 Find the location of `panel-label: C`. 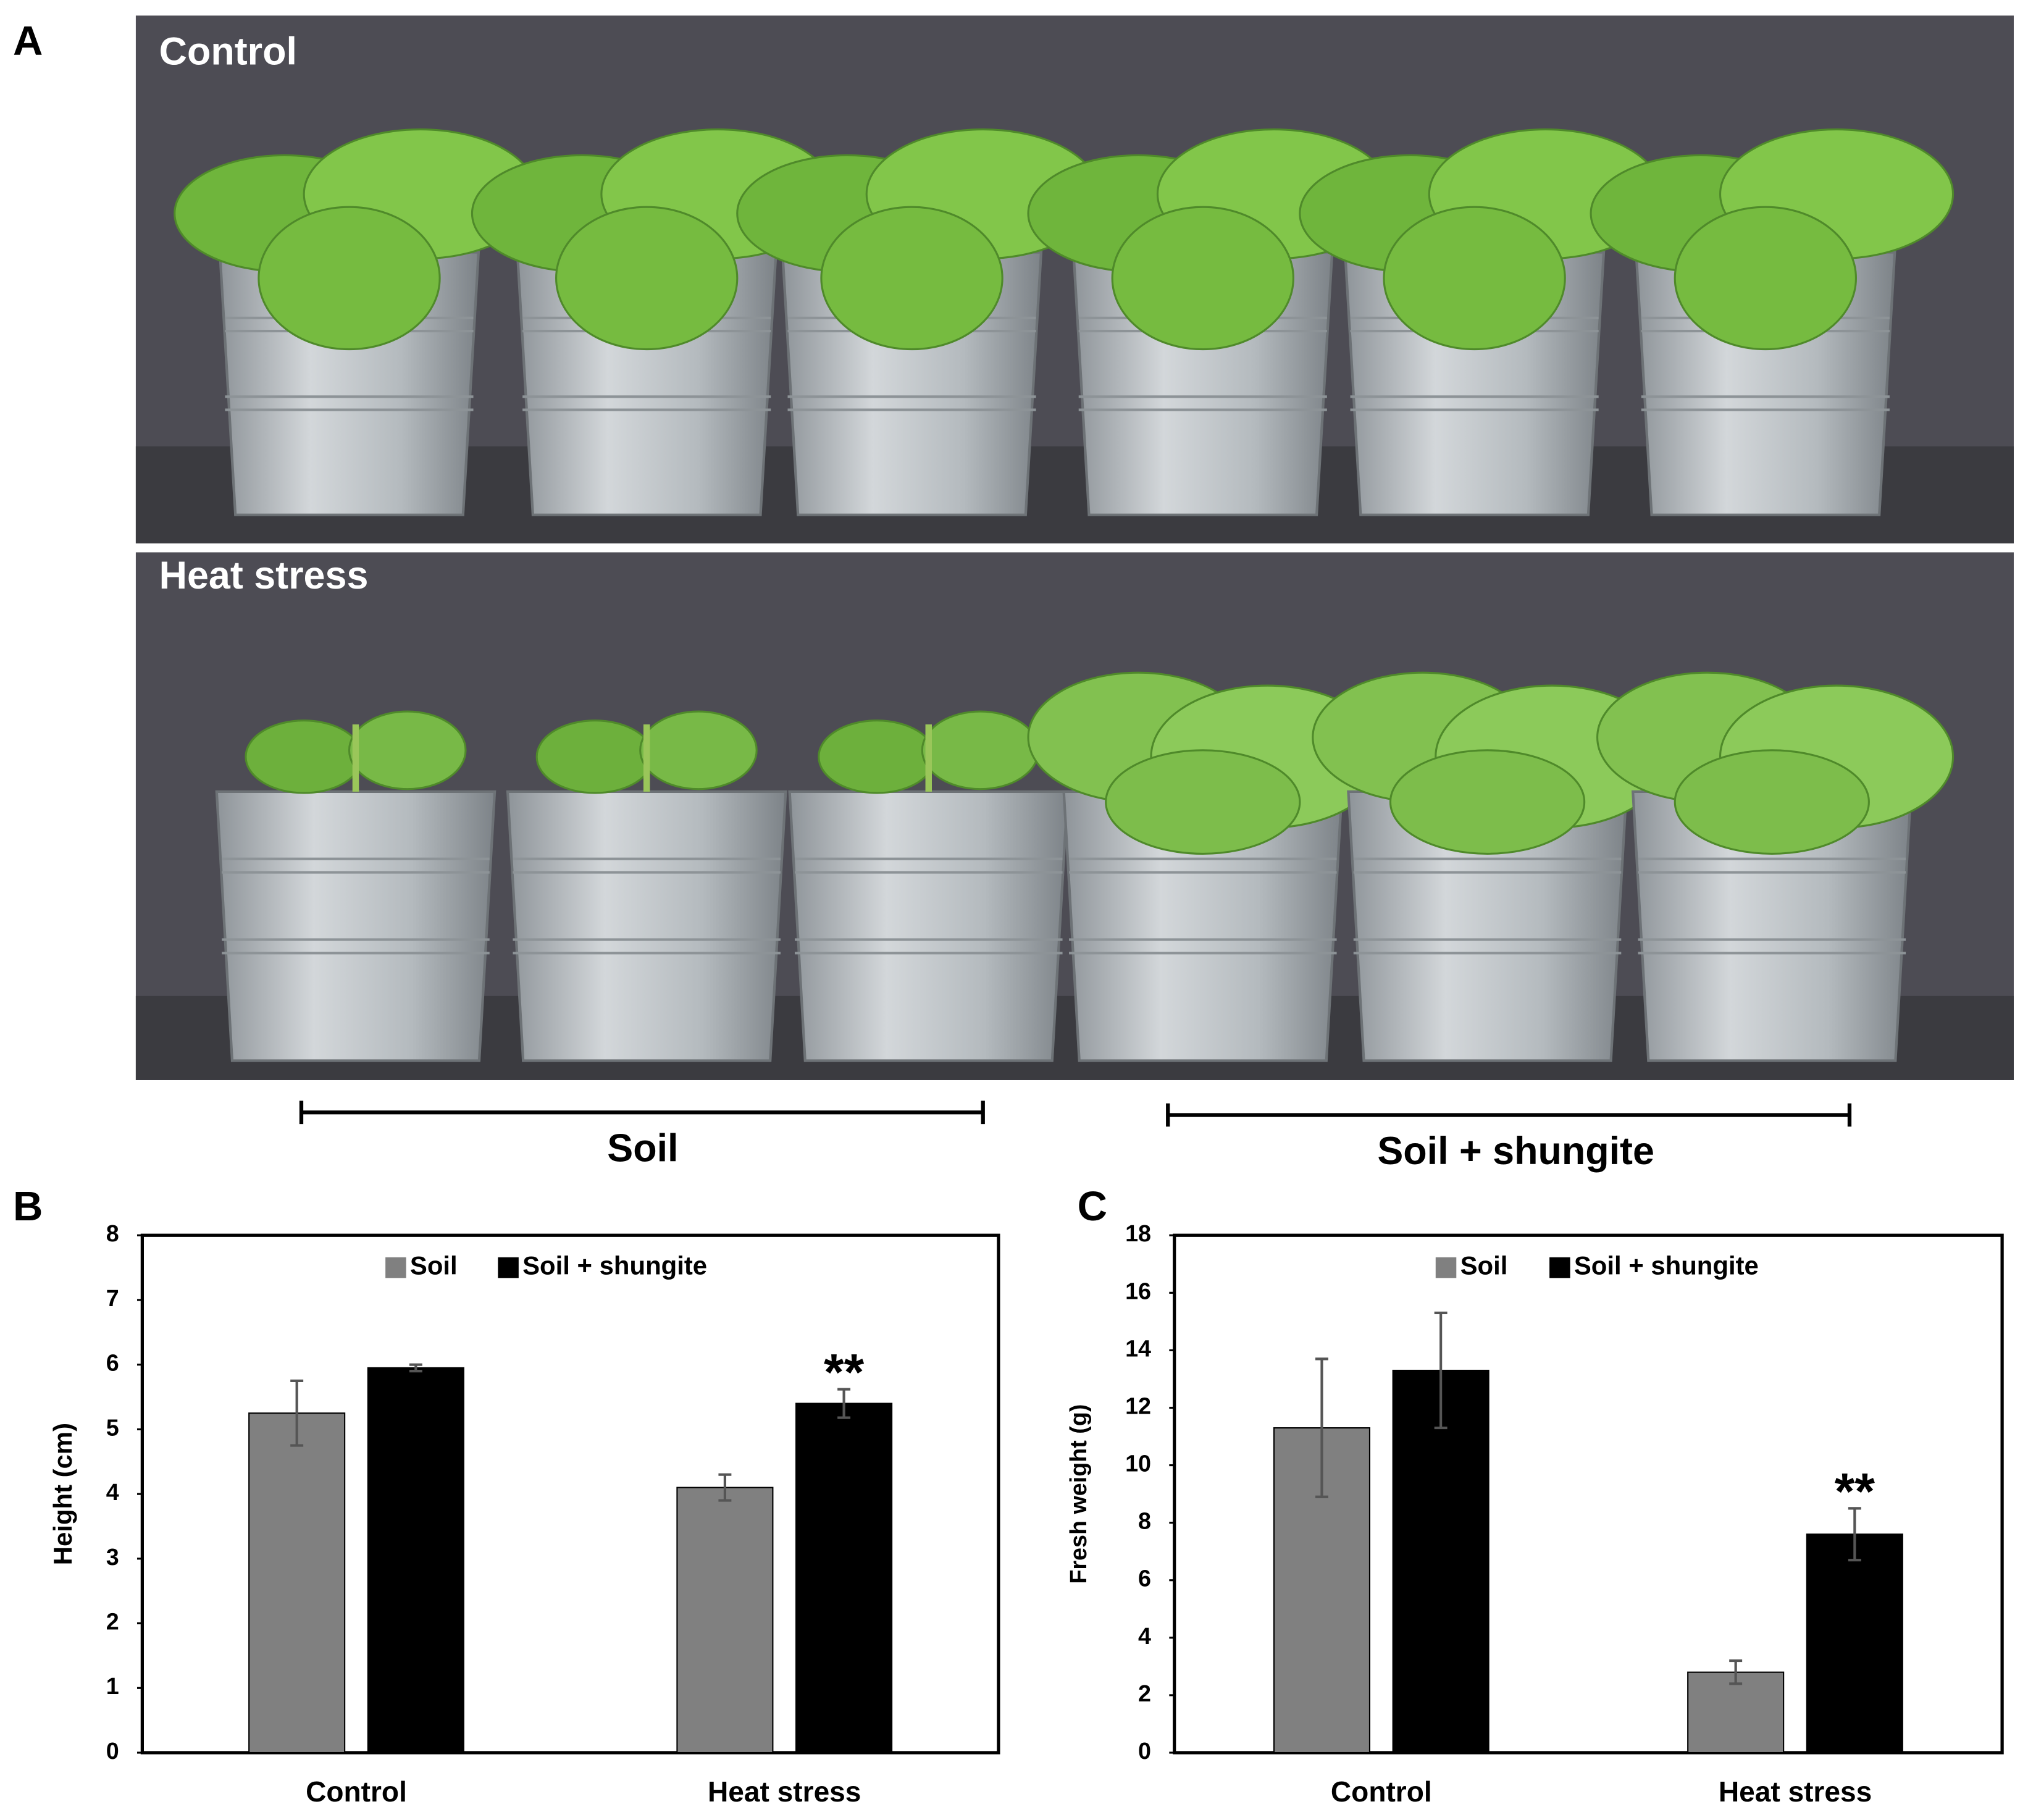

panel-label: C is located at coordinates (1093, 1206).